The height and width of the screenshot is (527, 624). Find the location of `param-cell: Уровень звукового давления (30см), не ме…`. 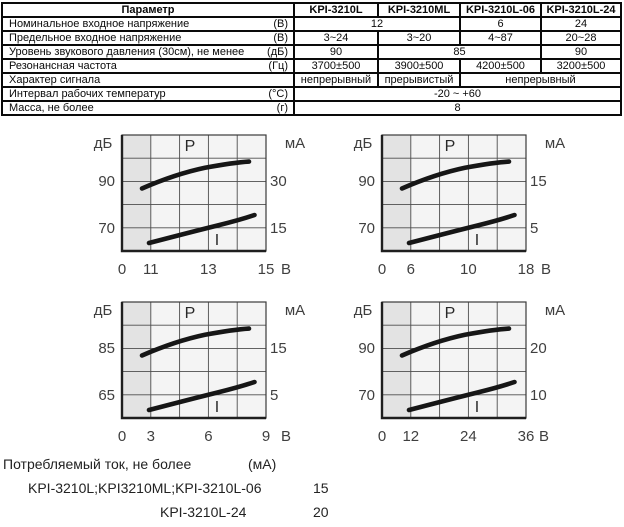

param-cell: Уровень звукового давления (30см), не ме… is located at coordinates (148, 52).